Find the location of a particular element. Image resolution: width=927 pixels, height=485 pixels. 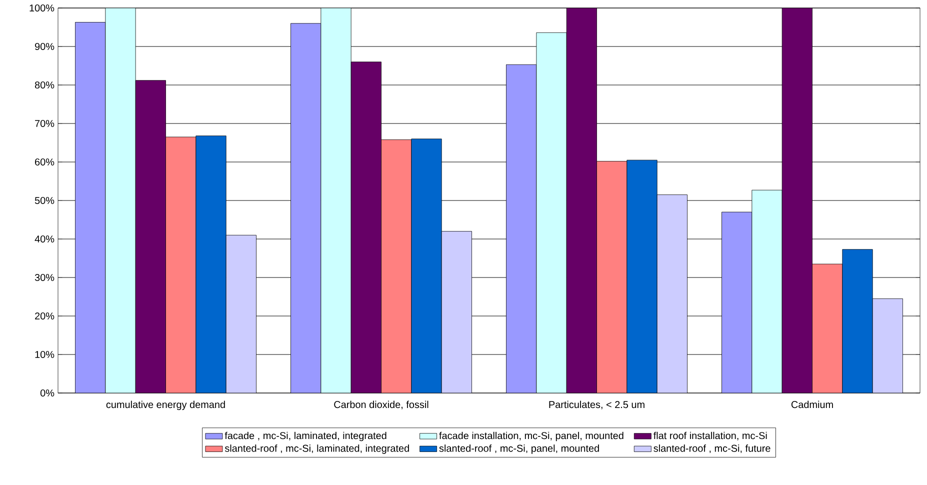

y-tick-label: 10% is located at coordinates (44, 354).